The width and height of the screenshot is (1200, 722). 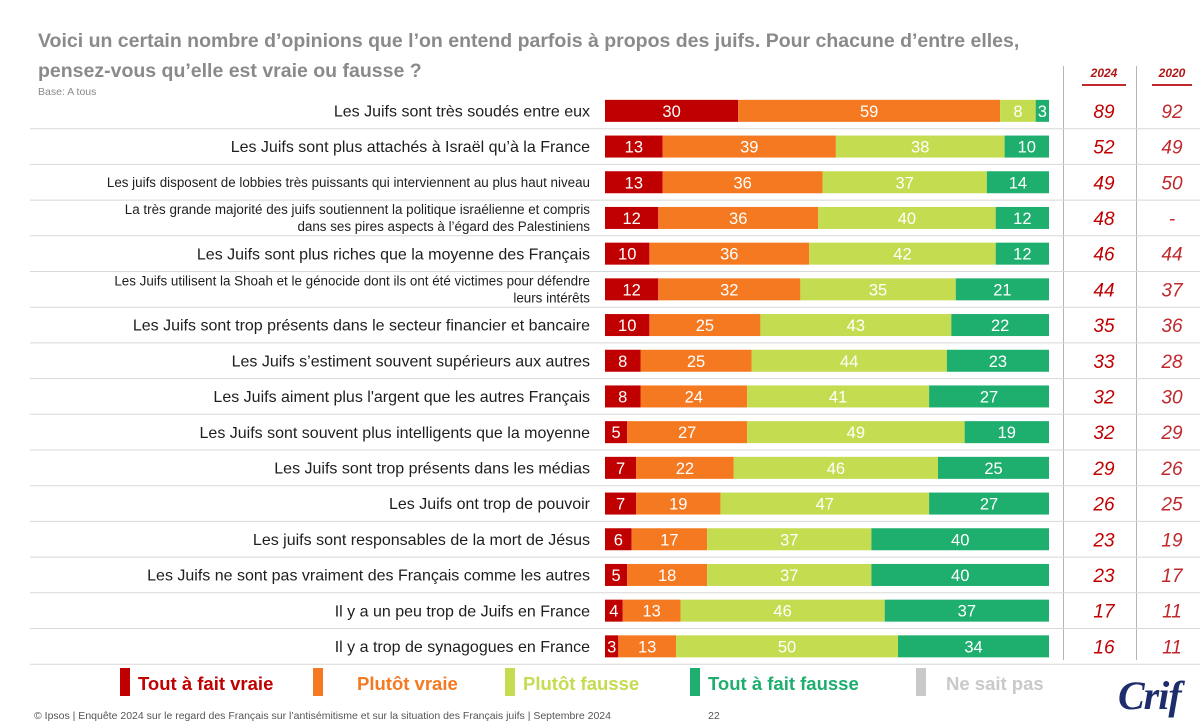 What do you see at coordinates (1104, 85) in the screenshot?
I see `year-header-2024-rule` at bounding box center [1104, 85].